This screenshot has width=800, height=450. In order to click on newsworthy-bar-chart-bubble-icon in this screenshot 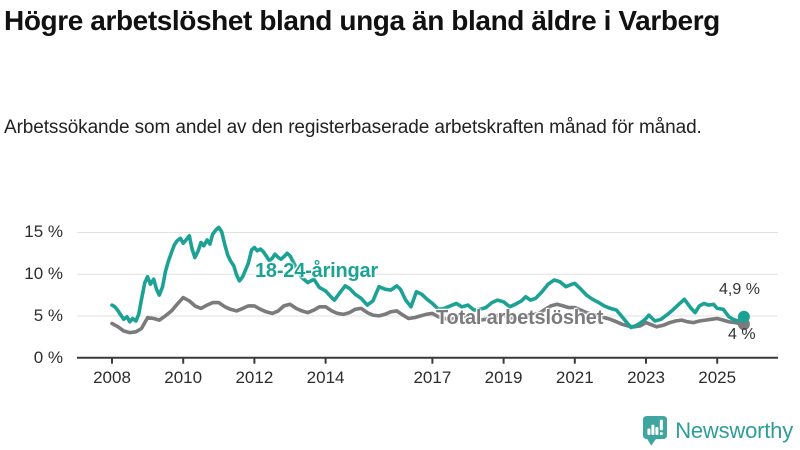, I will do `click(655, 431)`.